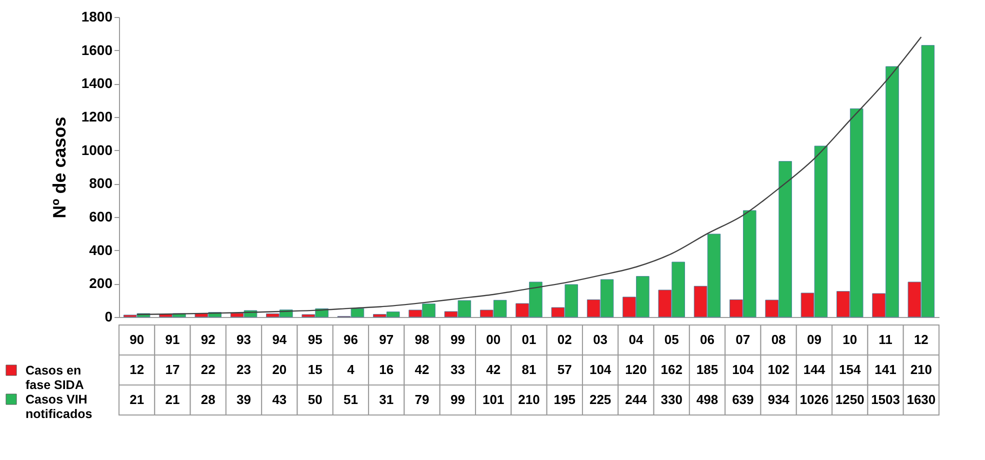 Image resolution: width=985 pixels, height=460 pixels. What do you see at coordinates (59, 406) in the screenshot?
I see `legend-label: Casos VIH notificados` at bounding box center [59, 406].